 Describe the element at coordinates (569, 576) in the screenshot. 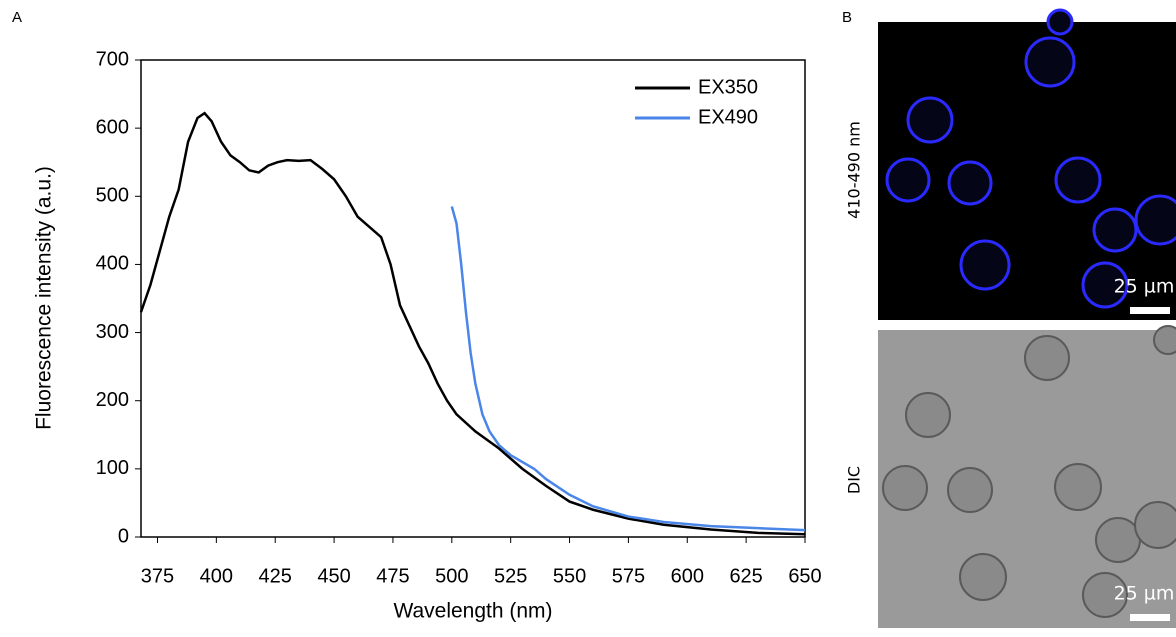

I see `x-tick-label: 550` at that location.